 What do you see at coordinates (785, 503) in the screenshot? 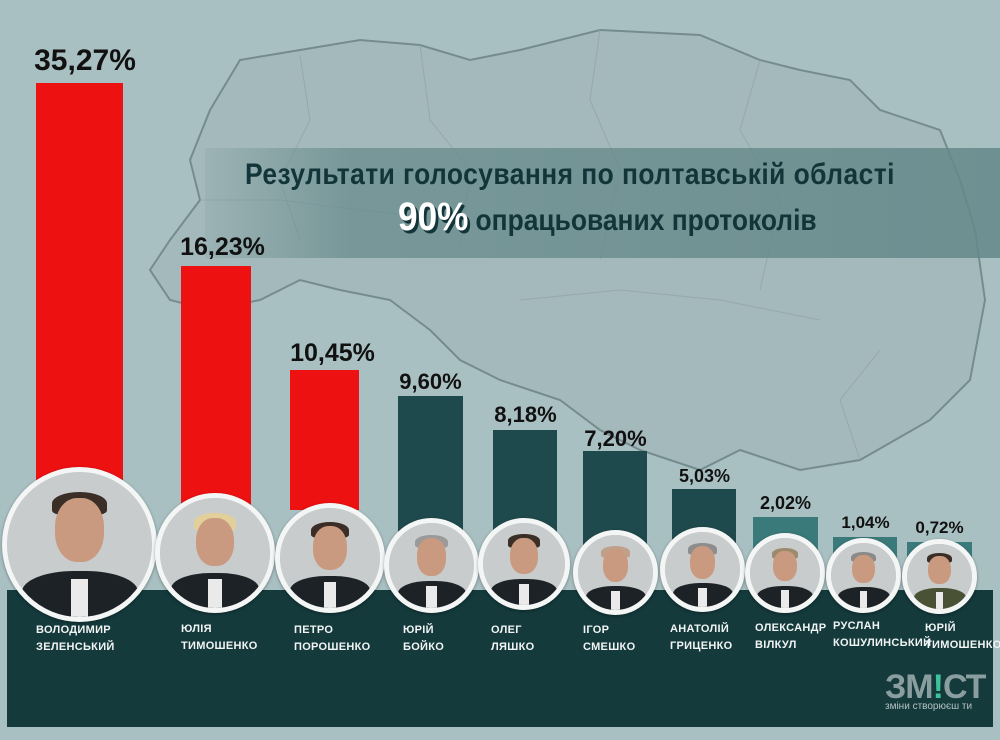
I see `value-label: 2,02%` at bounding box center [785, 503].